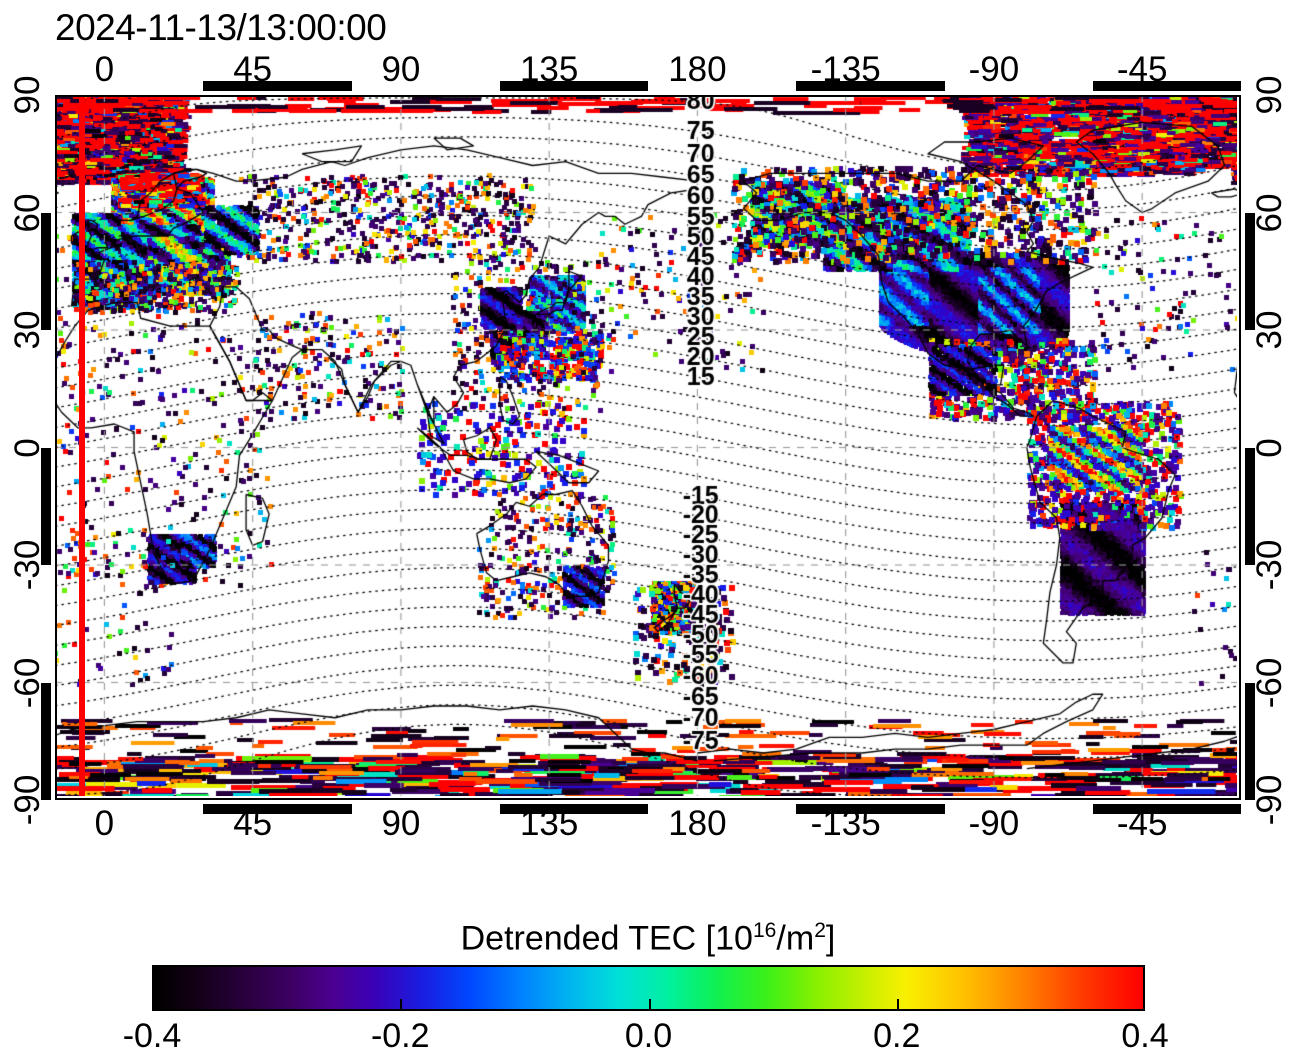 Image resolution: width=1296 pixels, height=1064 pixels. Describe the element at coordinates (697, 69) in the screenshot. I see `longitude-tick-top-180: 180` at that location.